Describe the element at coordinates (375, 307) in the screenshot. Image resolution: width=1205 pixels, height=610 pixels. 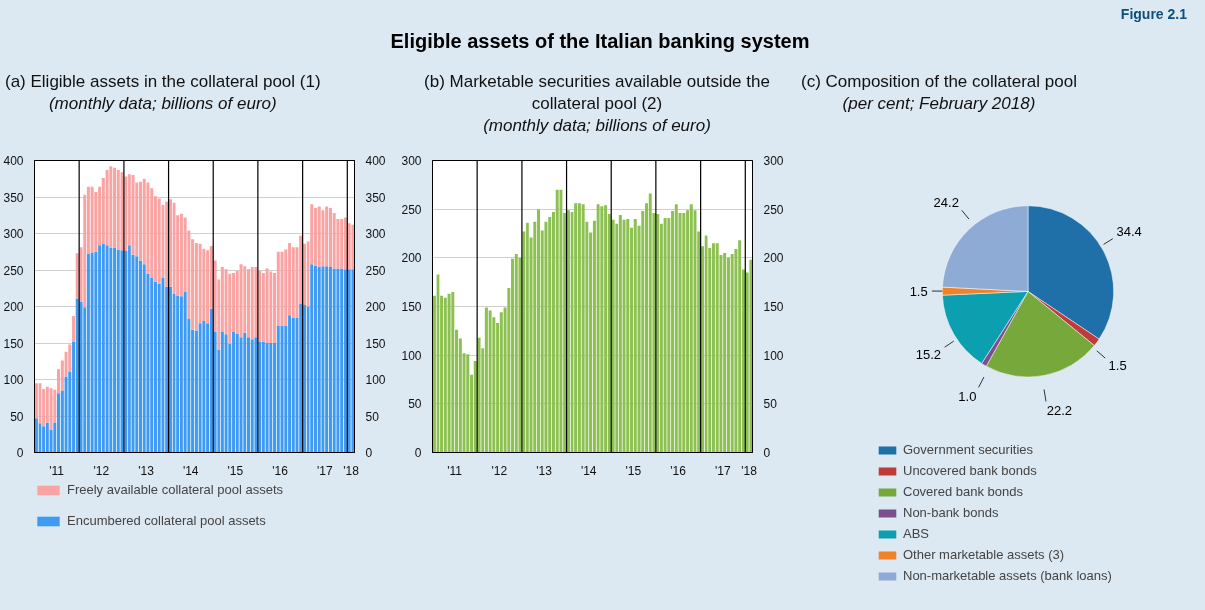
I see `y2-tick-label: 200` at that location.